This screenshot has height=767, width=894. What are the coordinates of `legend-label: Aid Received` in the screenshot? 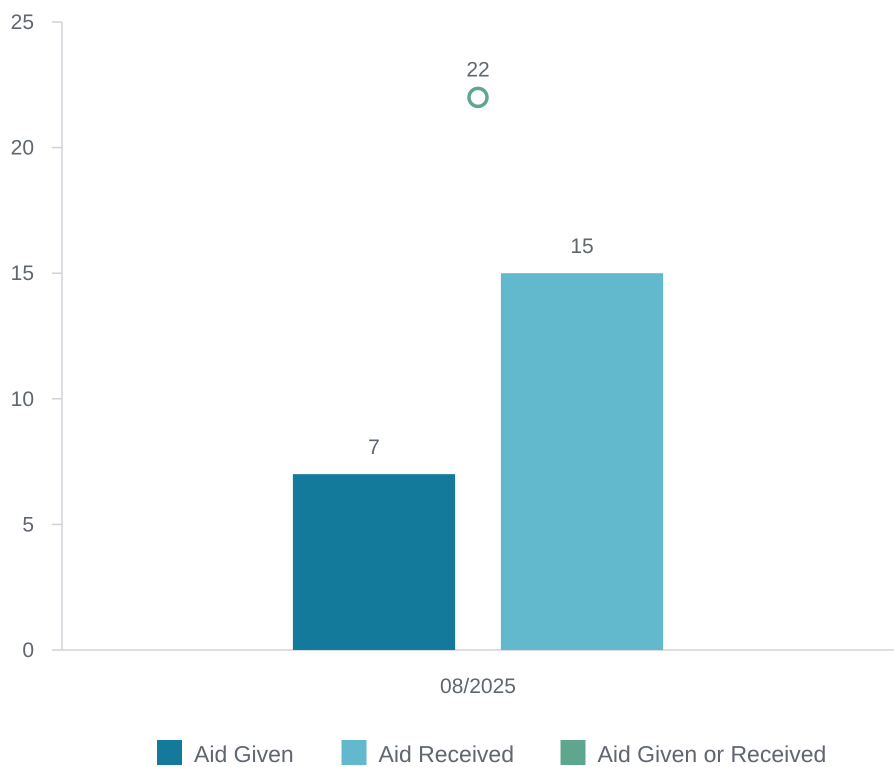 It's located at (446, 754).